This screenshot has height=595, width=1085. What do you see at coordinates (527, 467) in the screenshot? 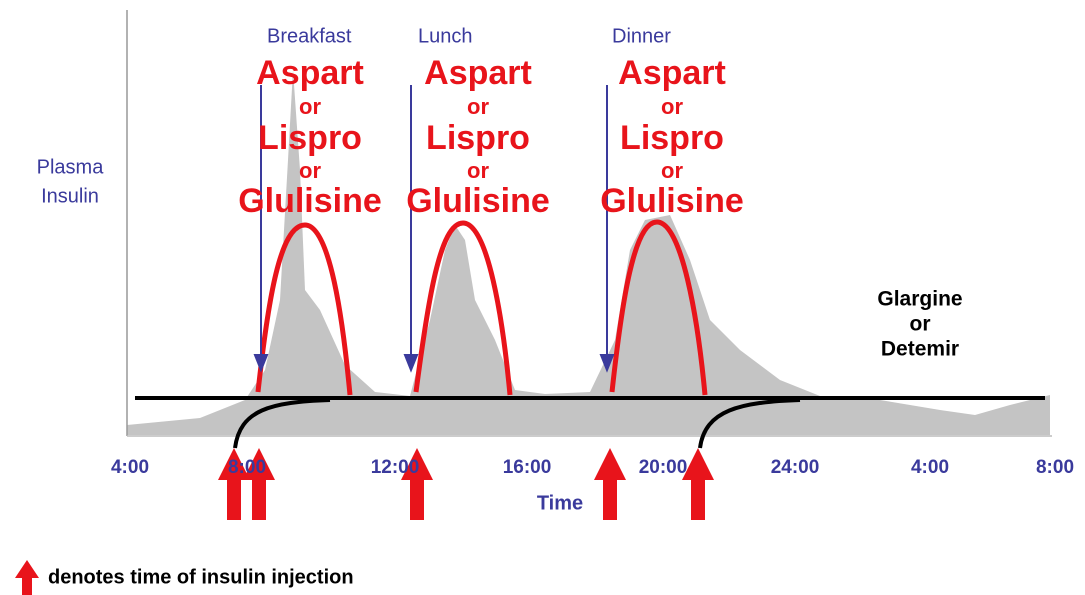
I see `x-tick-label: 16:00` at bounding box center [527, 467].